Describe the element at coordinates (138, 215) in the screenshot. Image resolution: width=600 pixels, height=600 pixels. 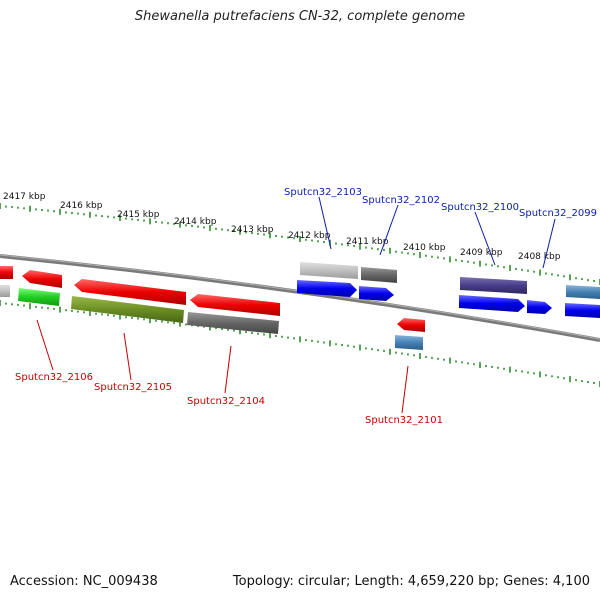
I see `scale-label: 2415 kbp` at that location.